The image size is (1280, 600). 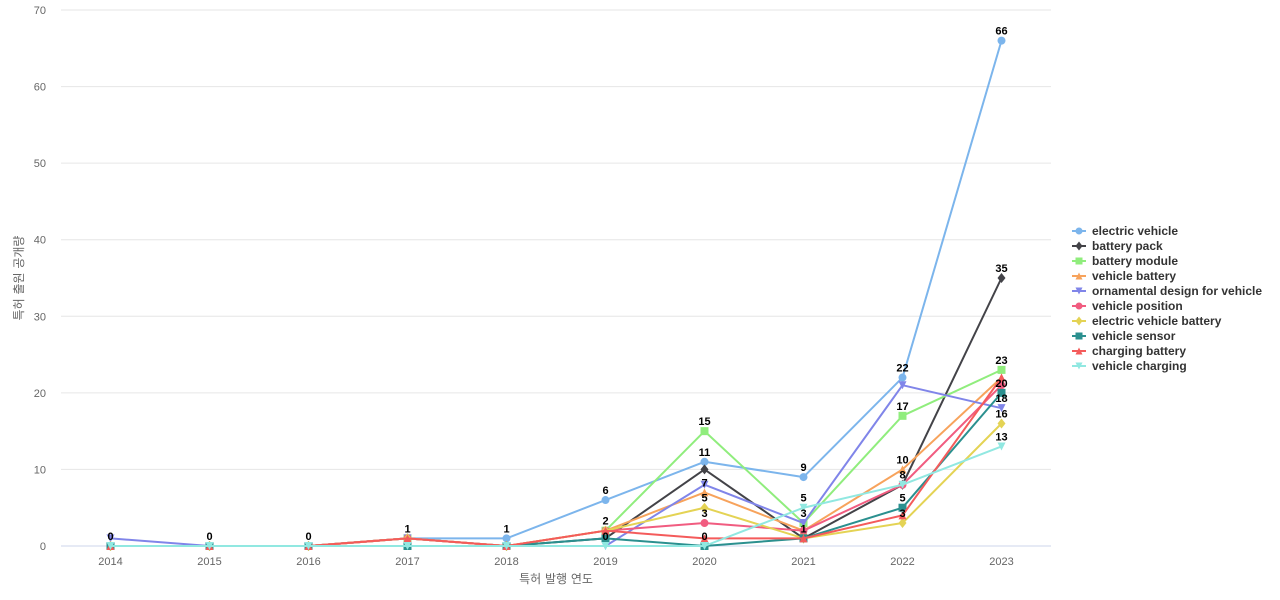 I want to click on x-tick-label: 2020, so click(x=704, y=562).